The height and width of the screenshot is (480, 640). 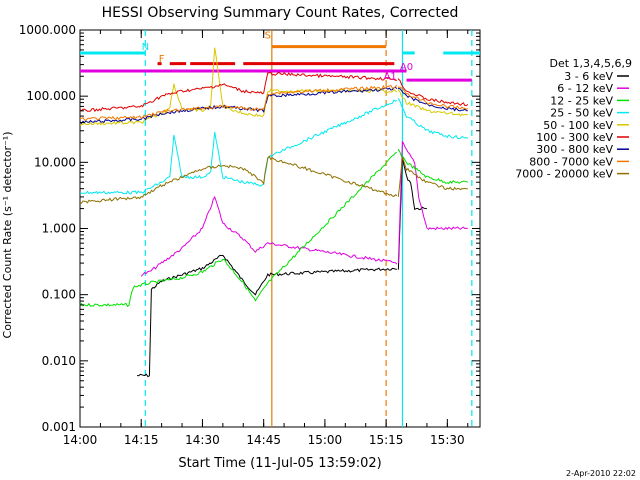 I want to click on legend-entry: 7000 - 20000 keV, so click(x=564, y=174).